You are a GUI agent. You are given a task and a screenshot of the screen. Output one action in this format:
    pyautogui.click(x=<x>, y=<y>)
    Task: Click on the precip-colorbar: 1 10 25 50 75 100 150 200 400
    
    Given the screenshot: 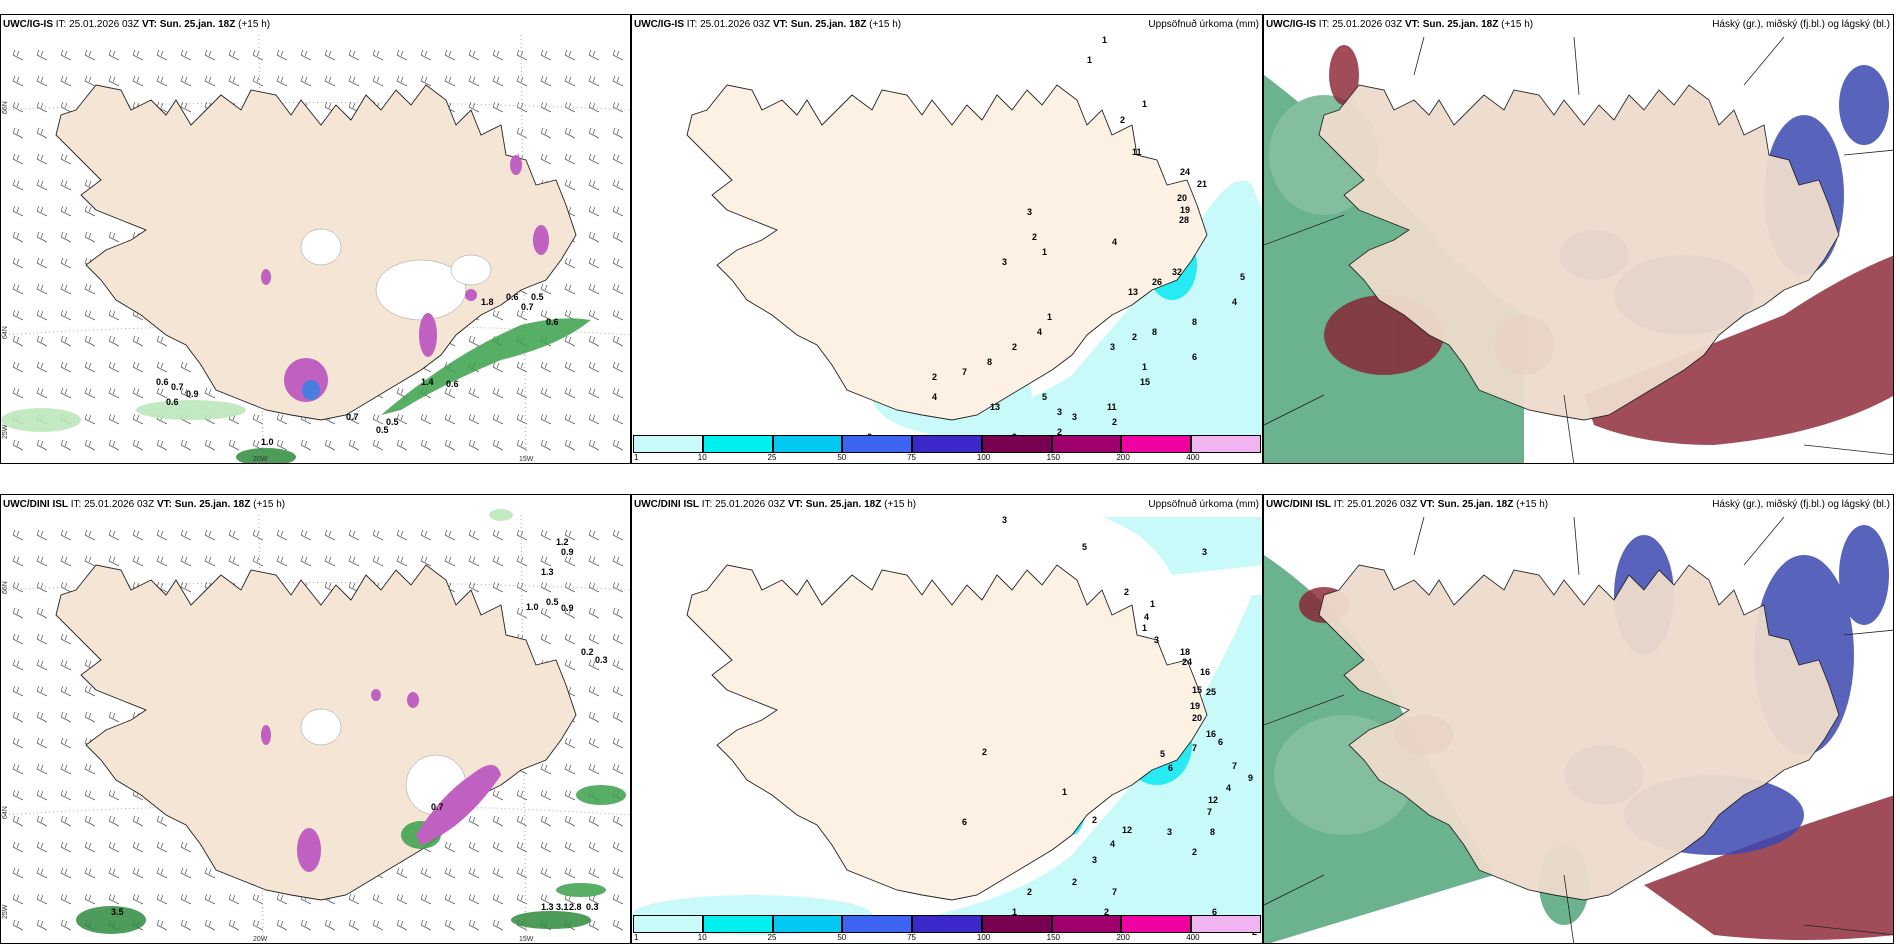 What is the action you would take?
    pyautogui.click(x=947, y=448)
    